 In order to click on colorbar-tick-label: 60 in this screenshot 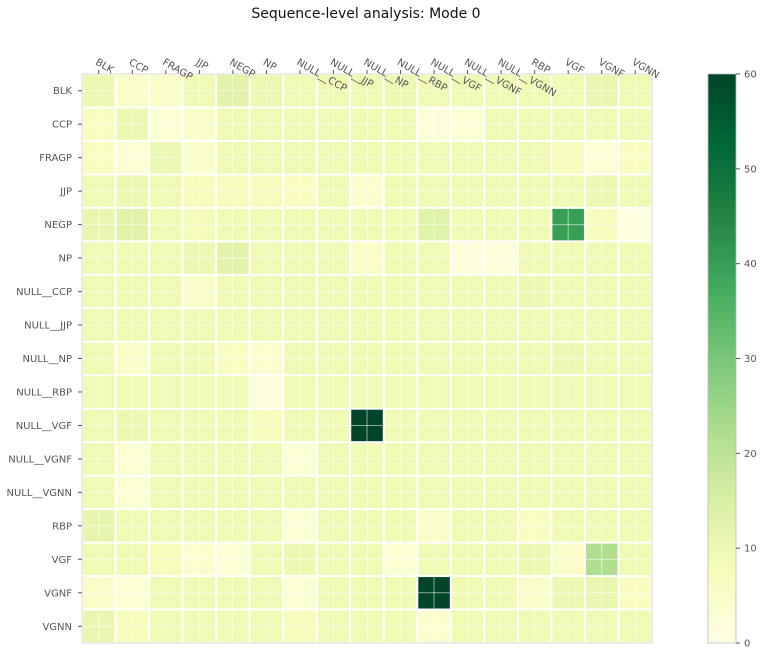, I will do `click(750, 75)`.